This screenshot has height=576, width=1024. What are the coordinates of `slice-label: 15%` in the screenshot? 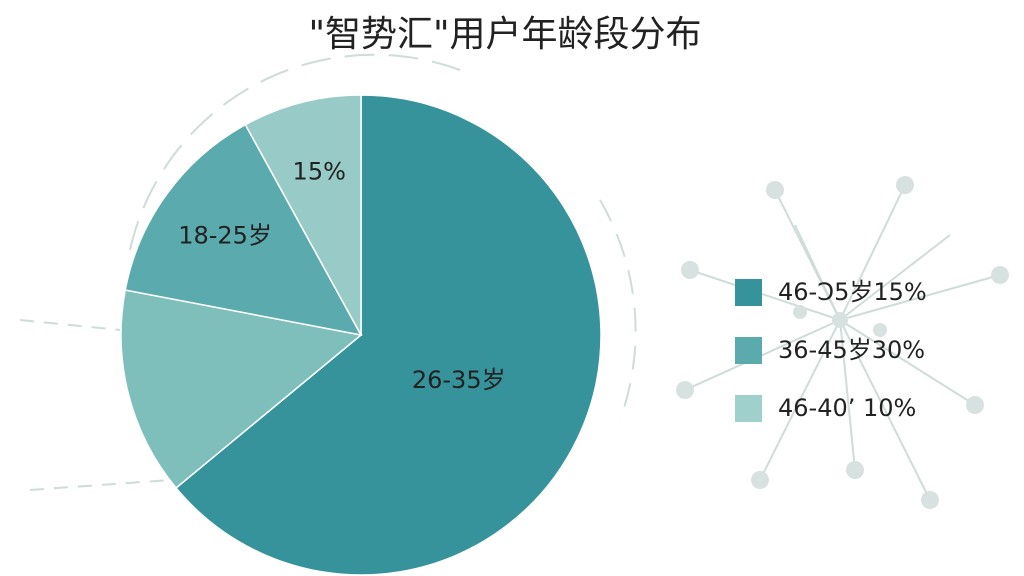 It's located at (319, 171).